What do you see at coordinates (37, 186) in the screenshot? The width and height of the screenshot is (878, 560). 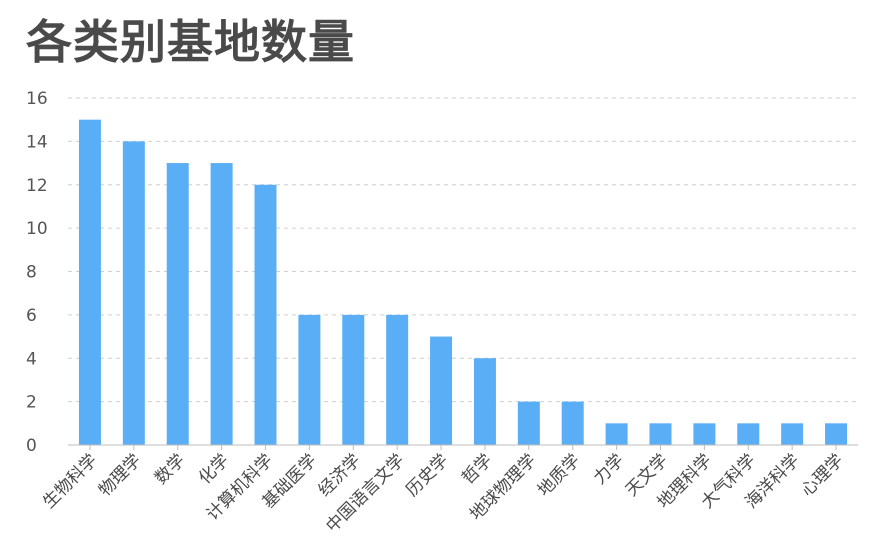 I see `y-tick-label: 12` at bounding box center [37, 186].